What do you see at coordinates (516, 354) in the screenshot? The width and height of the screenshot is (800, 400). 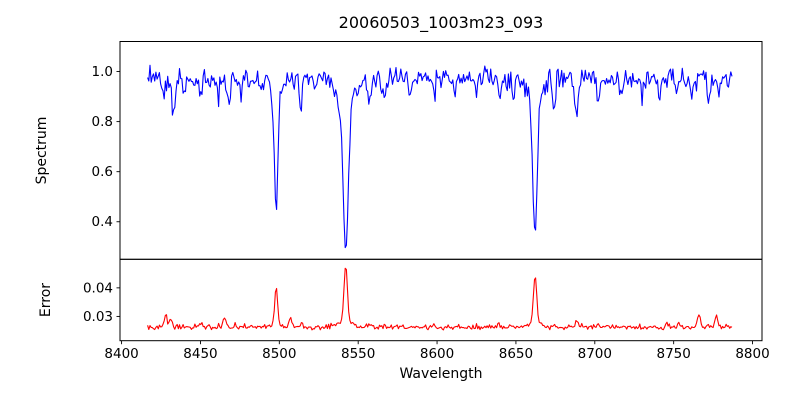 I see `x-tick-label: 8650` at bounding box center [516, 354].